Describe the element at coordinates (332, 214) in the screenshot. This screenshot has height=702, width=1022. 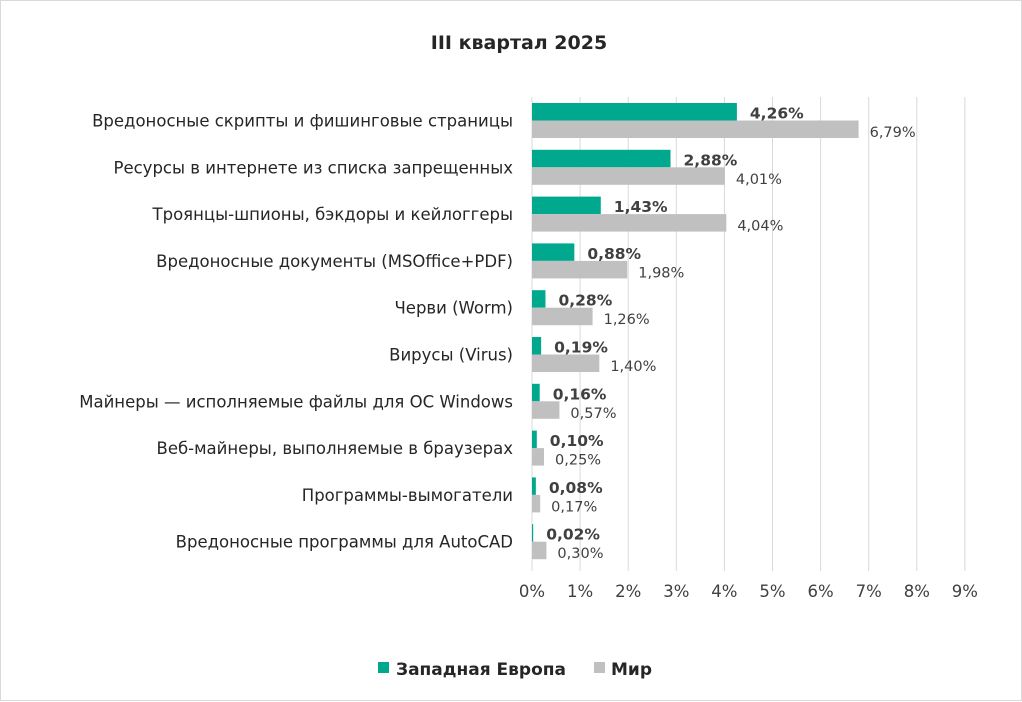
I see `category-label: Троянцы-шпионы, бэкдоры и кейлоггеры` at that location.